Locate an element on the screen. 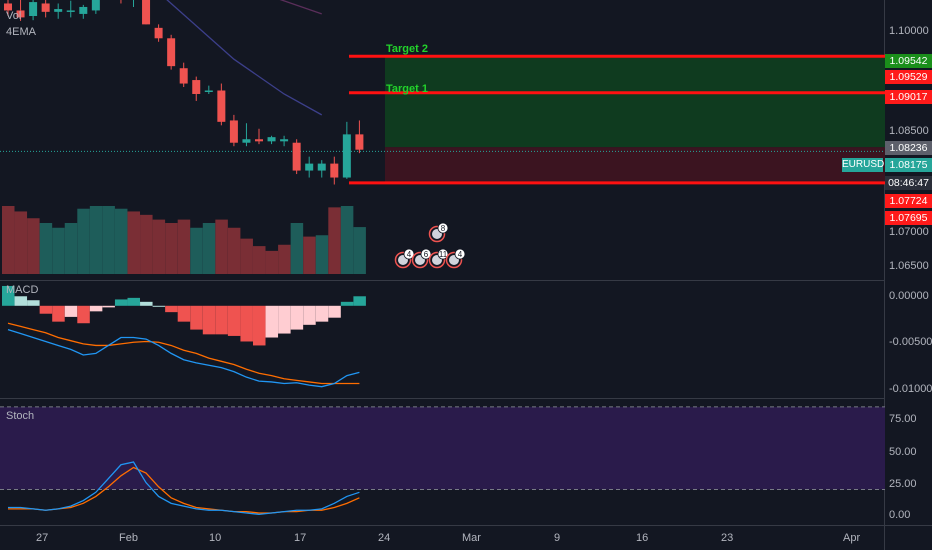 The height and width of the screenshot is (550, 932). stoch-d-line is located at coordinates (184, 490).